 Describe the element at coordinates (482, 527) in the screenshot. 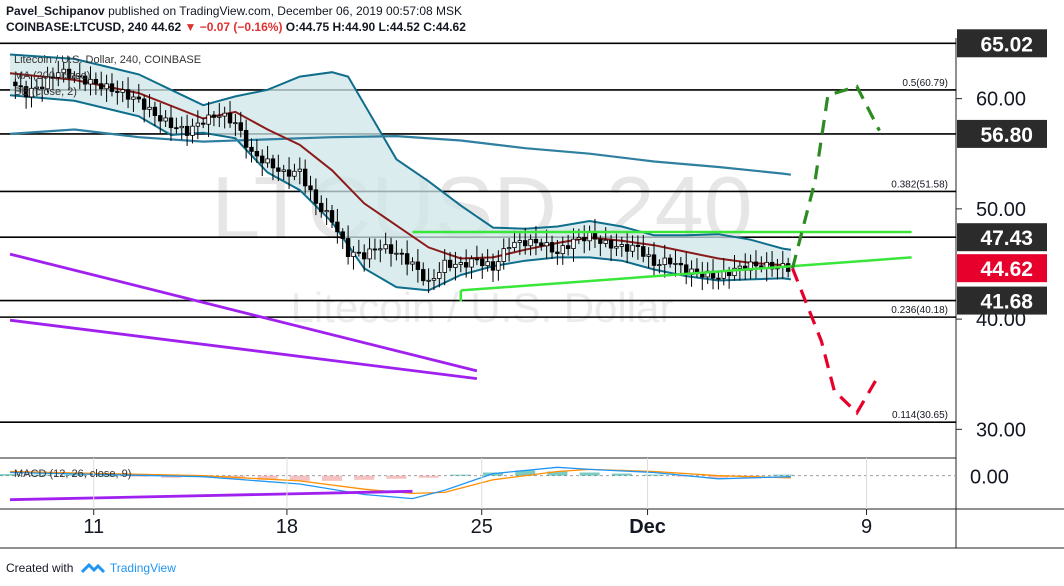

I see `time-tick-label-2: 25` at that location.